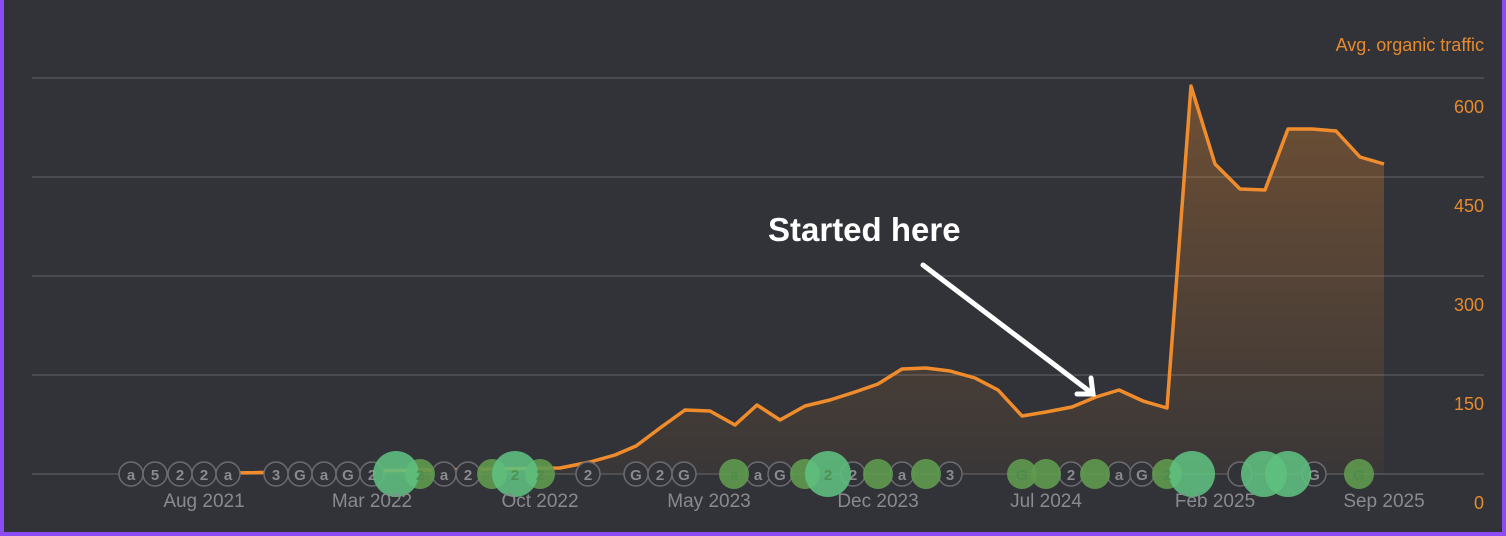 This screenshot has width=1506, height=536. Describe the element at coordinates (709, 501) in the screenshot. I see `x-tick-may-2023: May 2023` at that location.